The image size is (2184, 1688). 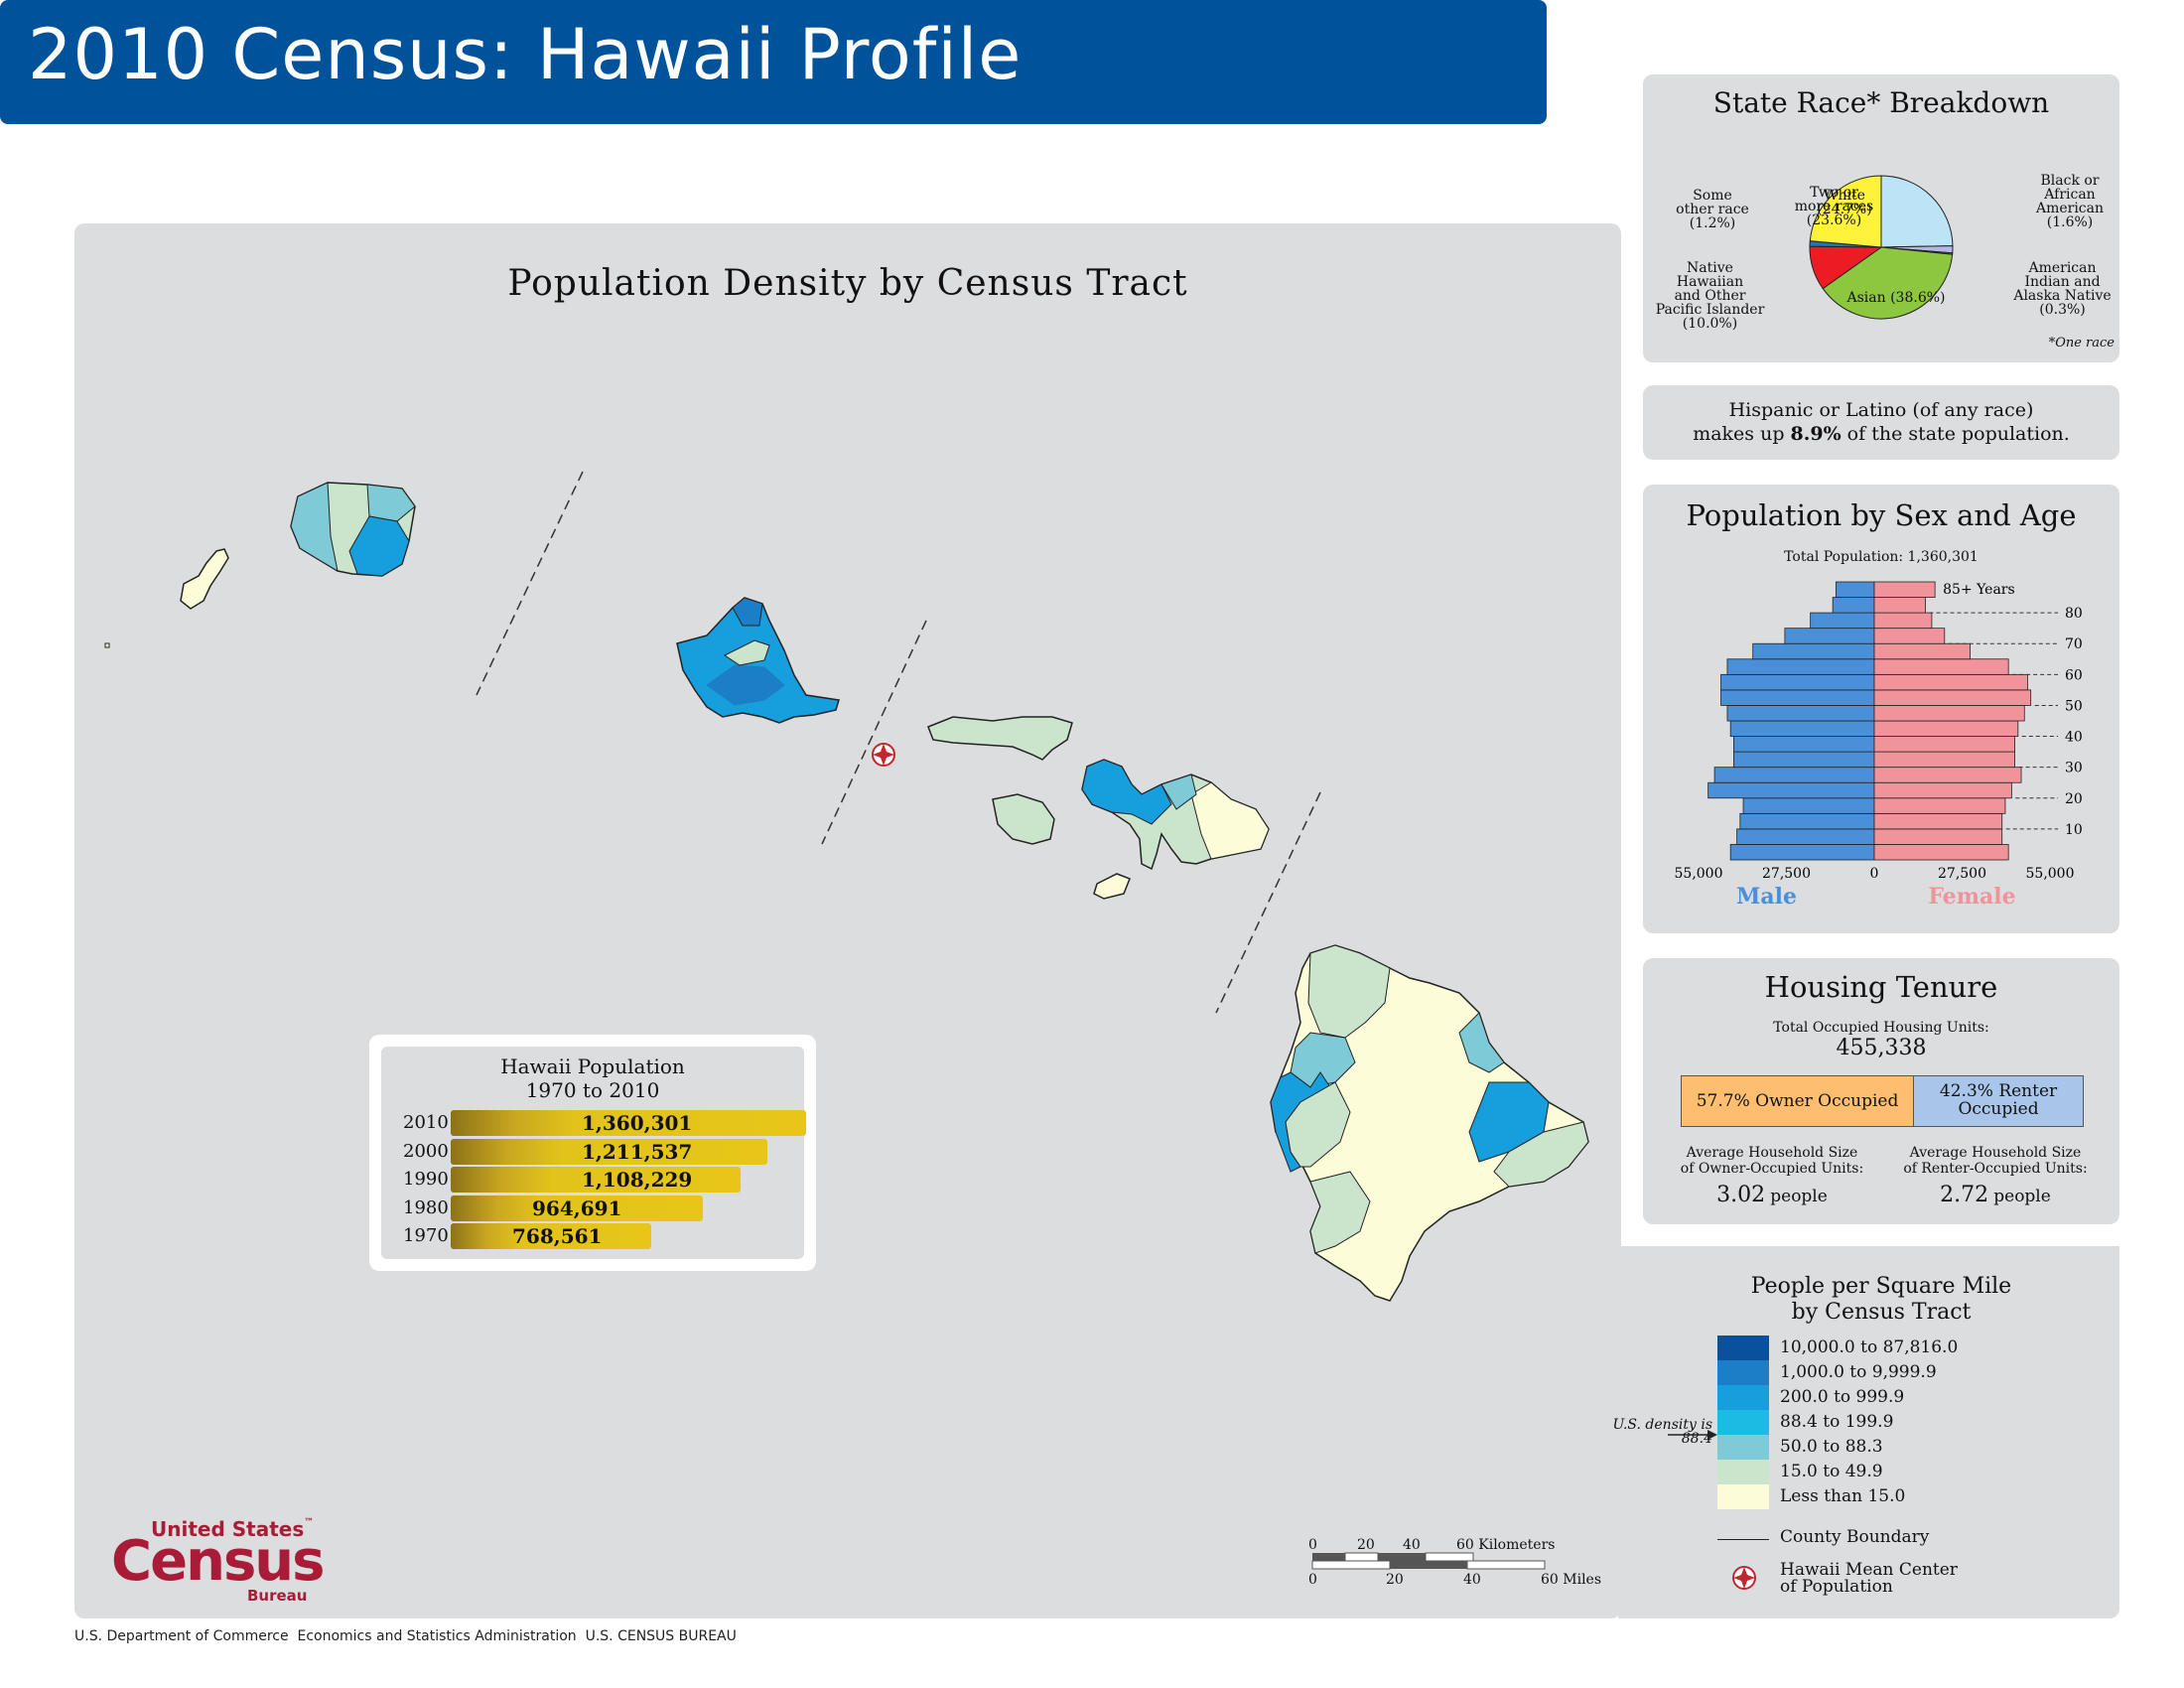 I want to click on legend-area, so click(x=1868, y=1432).